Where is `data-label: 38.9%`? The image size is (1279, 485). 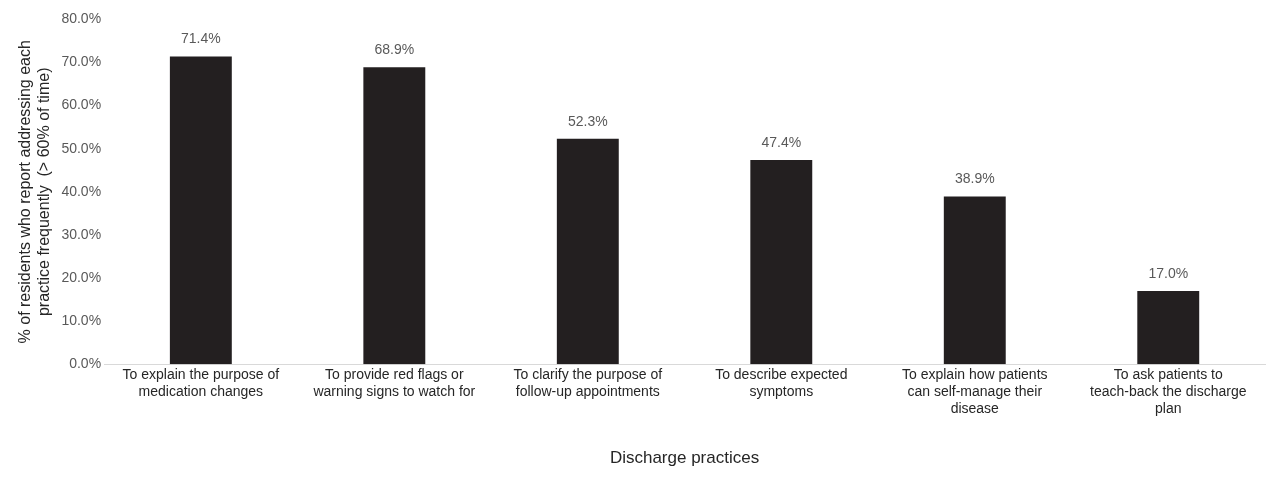
data-label: 38.9% is located at coordinates (974, 178).